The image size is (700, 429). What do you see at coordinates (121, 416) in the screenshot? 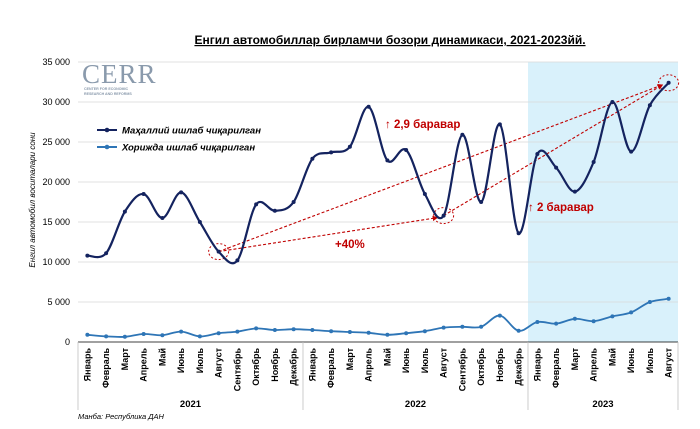
I see `source-note: Манба: Республика ДАН` at bounding box center [121, 416].